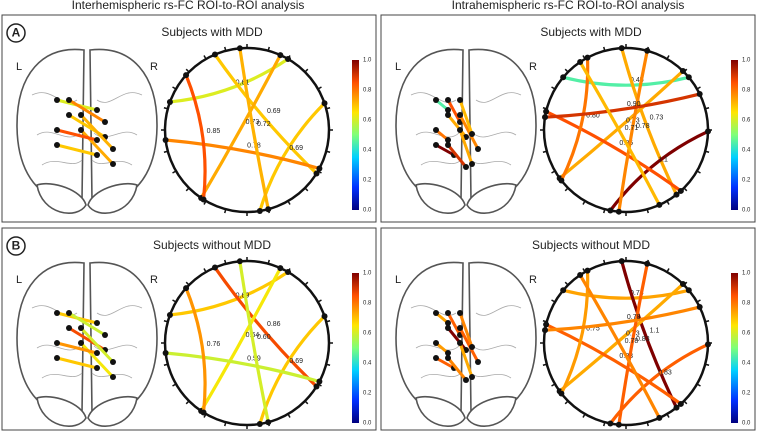  Describe the element at coordinates (154, 67) in the screenshot. I see `hemisphere-right: R` at that location.